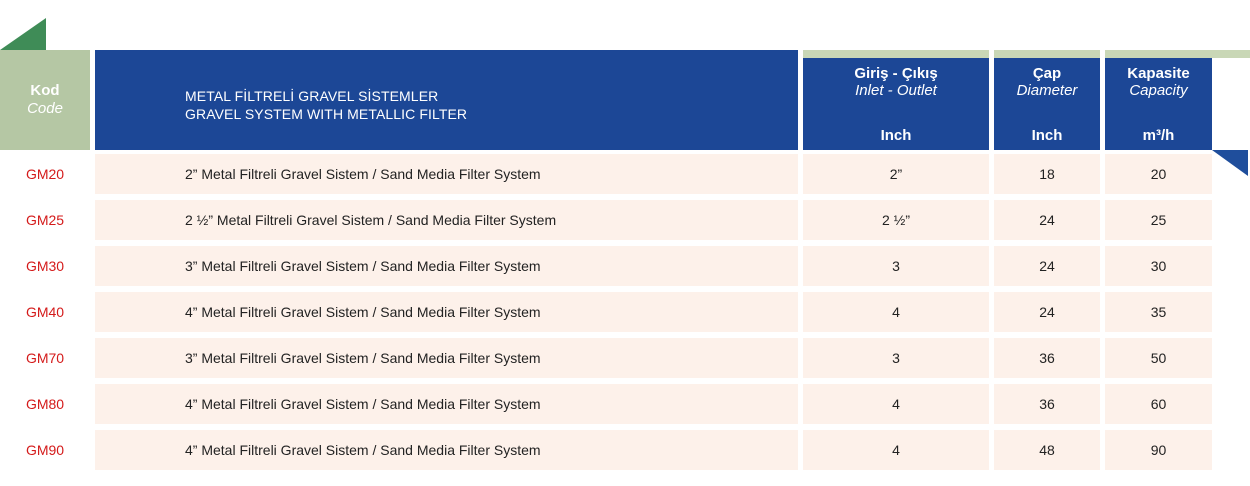 Image resolution: width=1250 pixels, height=486 pixels. Describe the element at coordinates (1158, 73) in the screenshot. I see `capacity-header-label: Kapasite` at that location.